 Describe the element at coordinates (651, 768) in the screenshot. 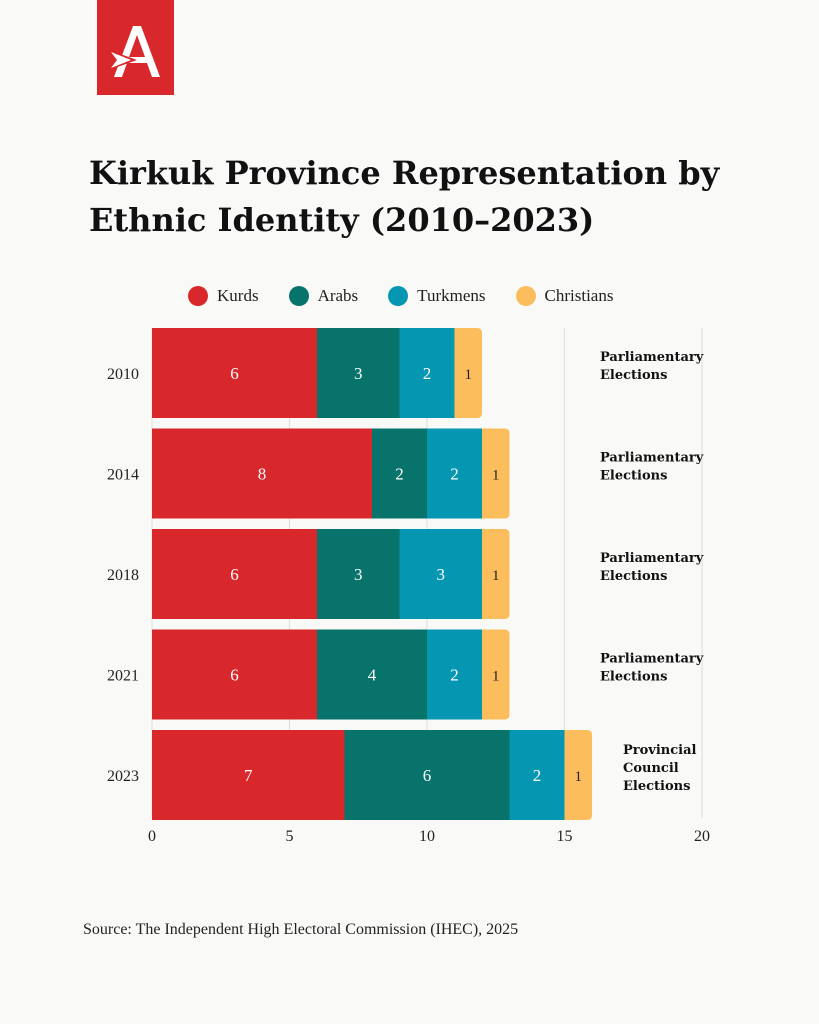

I see `bar-annotation: Council` at that location.